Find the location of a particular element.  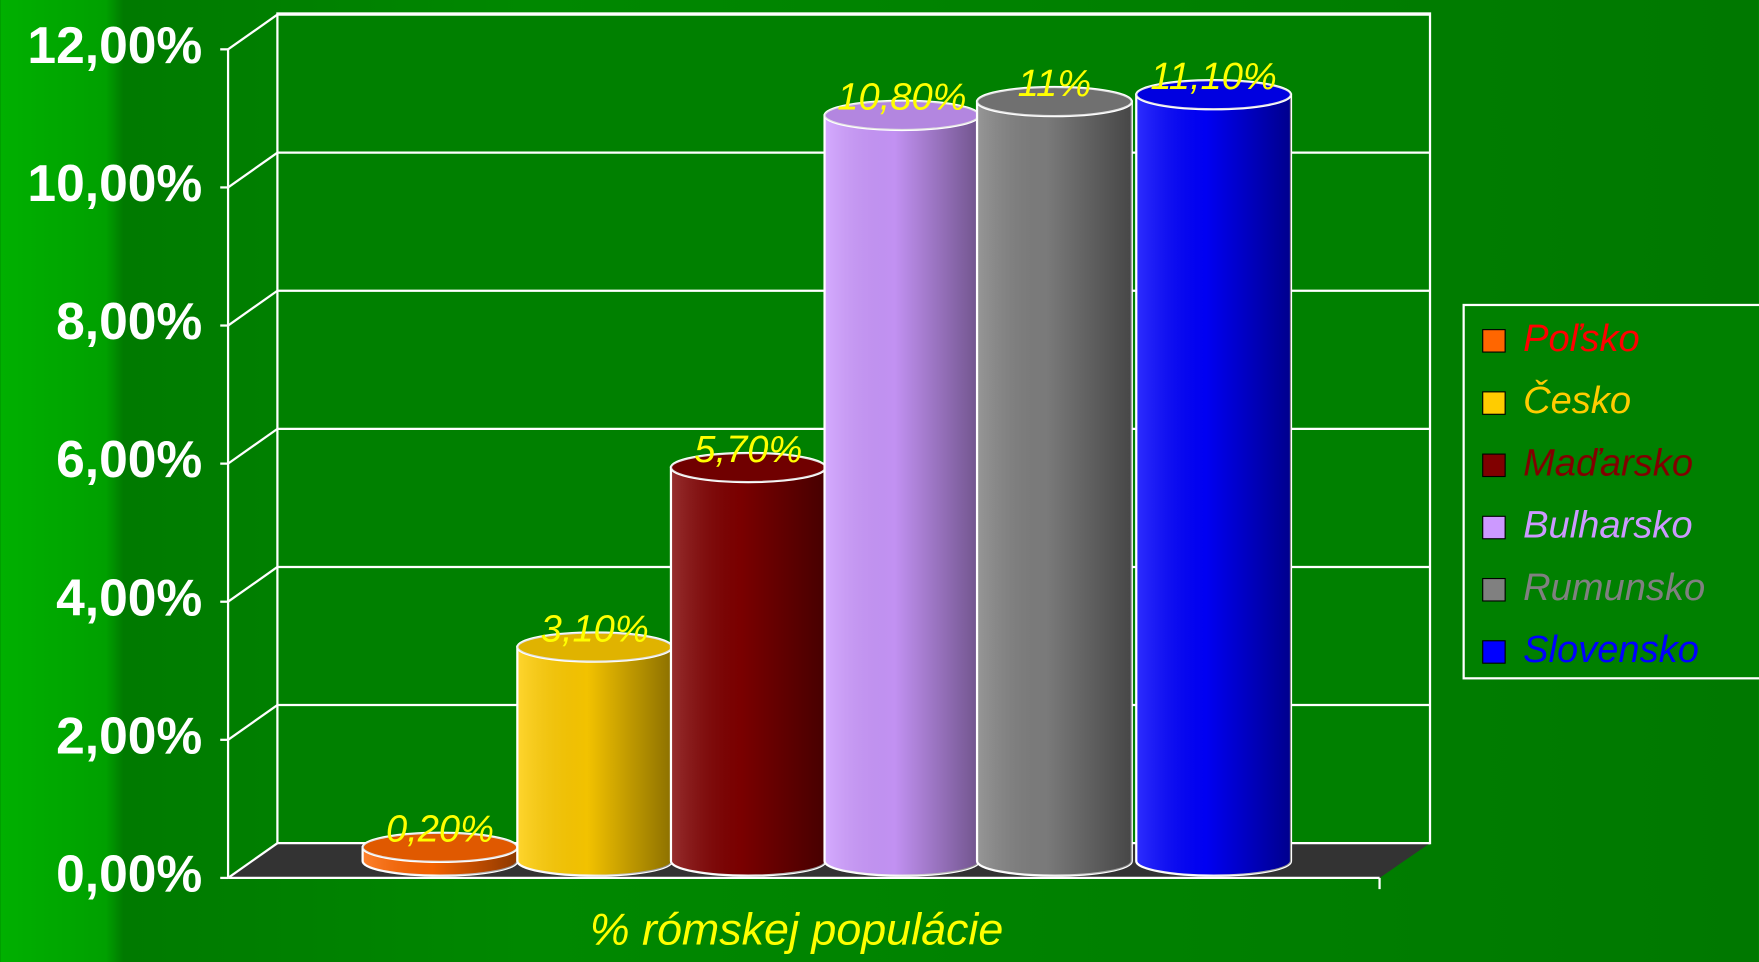

value-label: 11% is located at coordinates (1054, 83).